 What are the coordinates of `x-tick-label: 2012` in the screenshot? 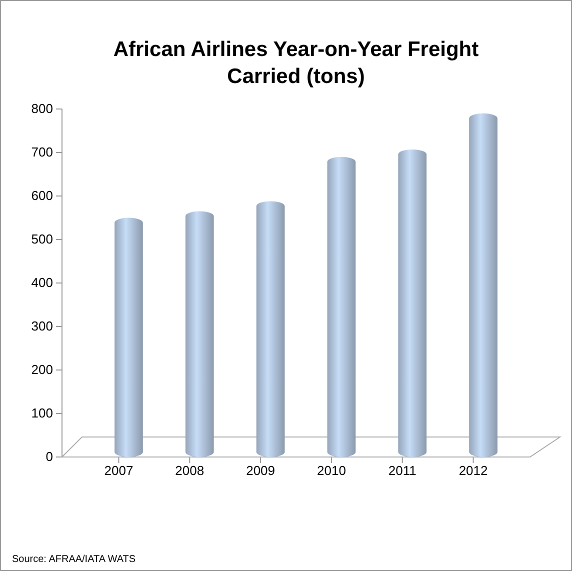 It's located at (473, 470).